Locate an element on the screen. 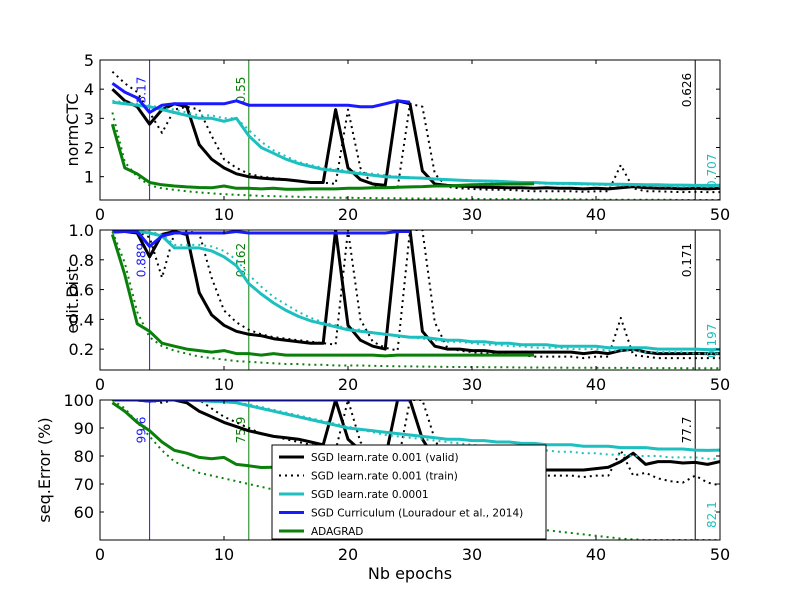  y-tick-label-3-4: 100 is located at coordinates (78, 400).